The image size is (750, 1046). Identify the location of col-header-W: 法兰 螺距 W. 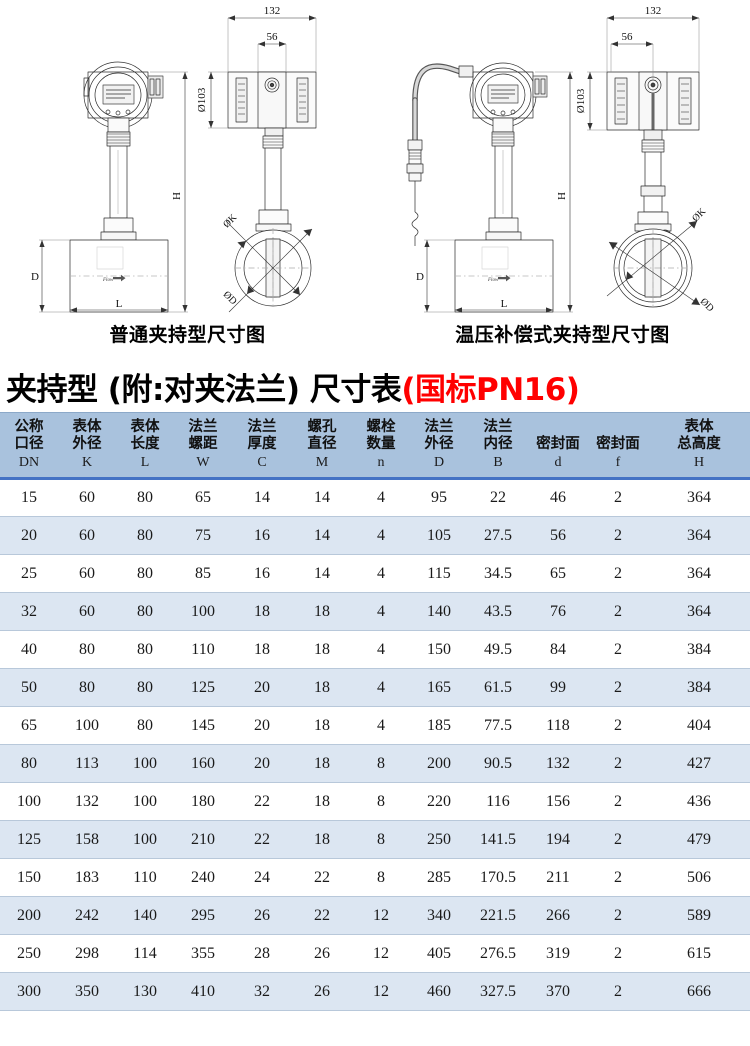
(203, 446).